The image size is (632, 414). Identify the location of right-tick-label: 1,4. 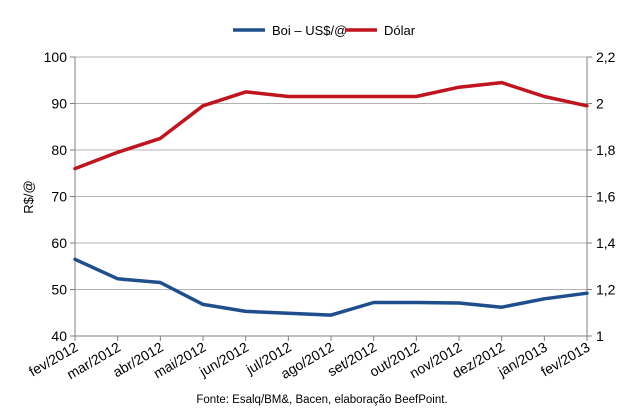
(606, 243).